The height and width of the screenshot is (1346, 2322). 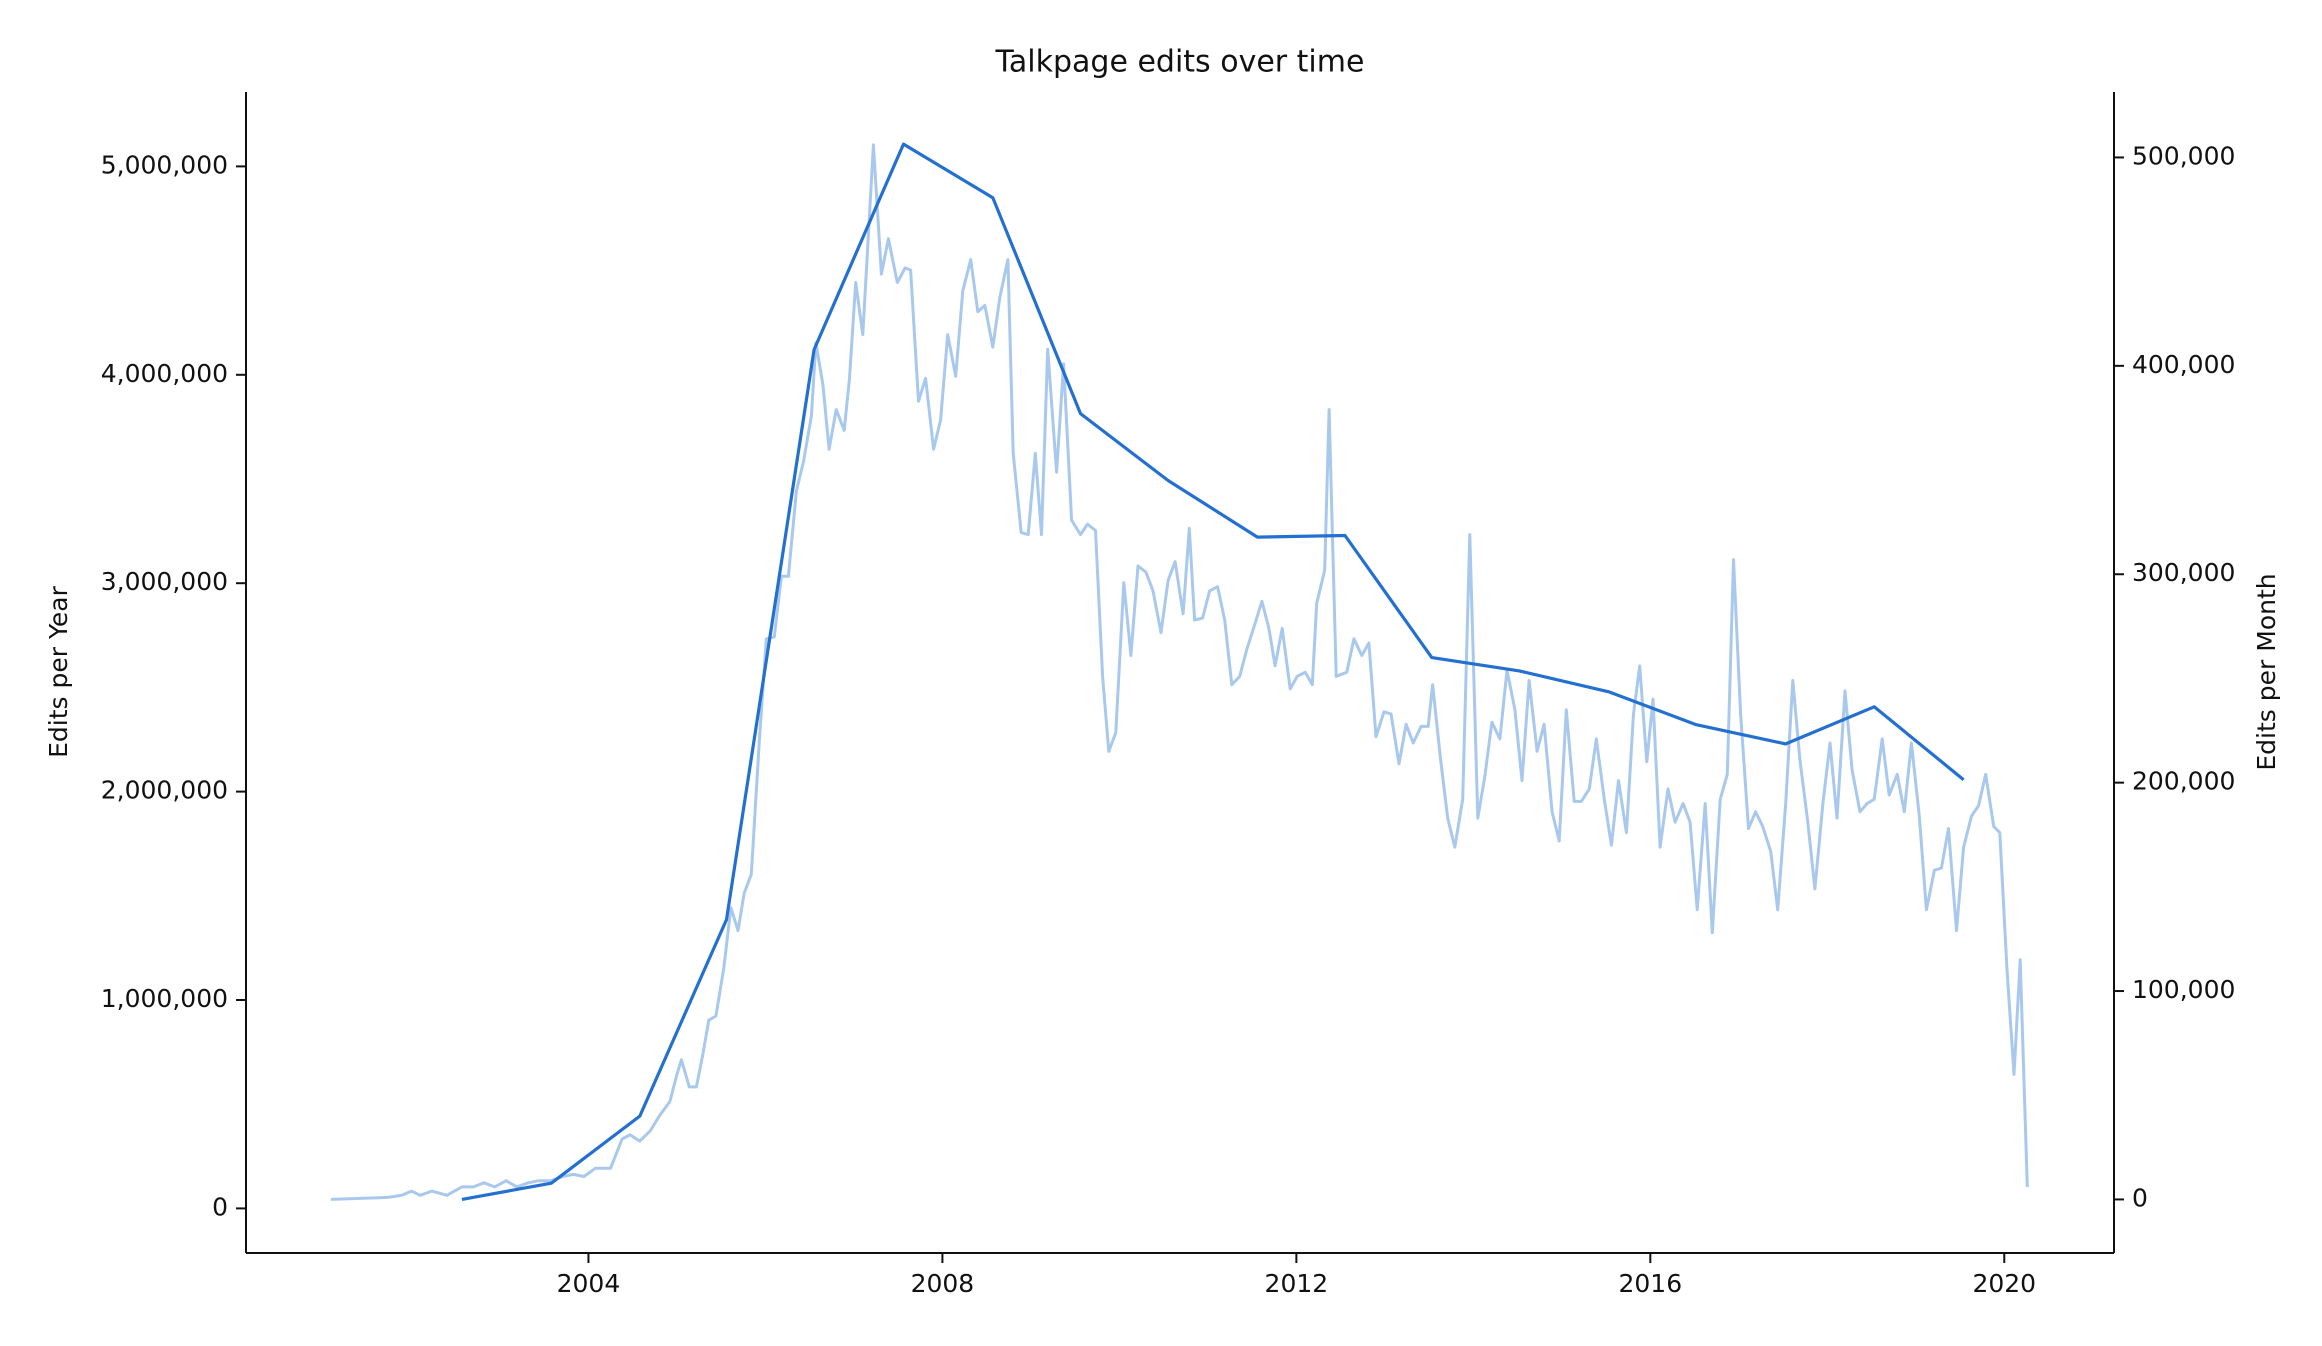 I want to click on y2-axis-label: Edits per Month, so click(x=2266, y=671).